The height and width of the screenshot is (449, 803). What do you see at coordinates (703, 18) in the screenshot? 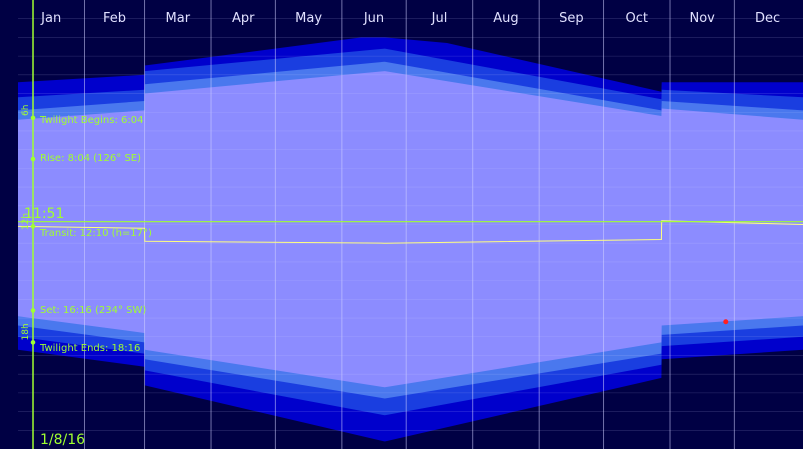
I see `month-label: Nov` at bounding box center [703, 18].